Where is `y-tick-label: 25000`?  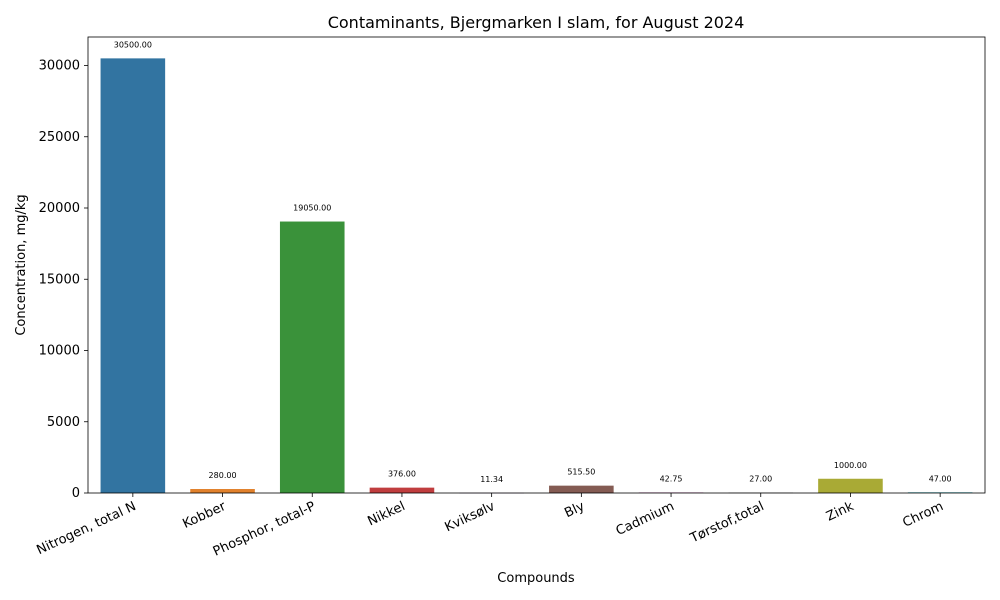
y-tick-label: 25000 is located at coordinates (59, 137).